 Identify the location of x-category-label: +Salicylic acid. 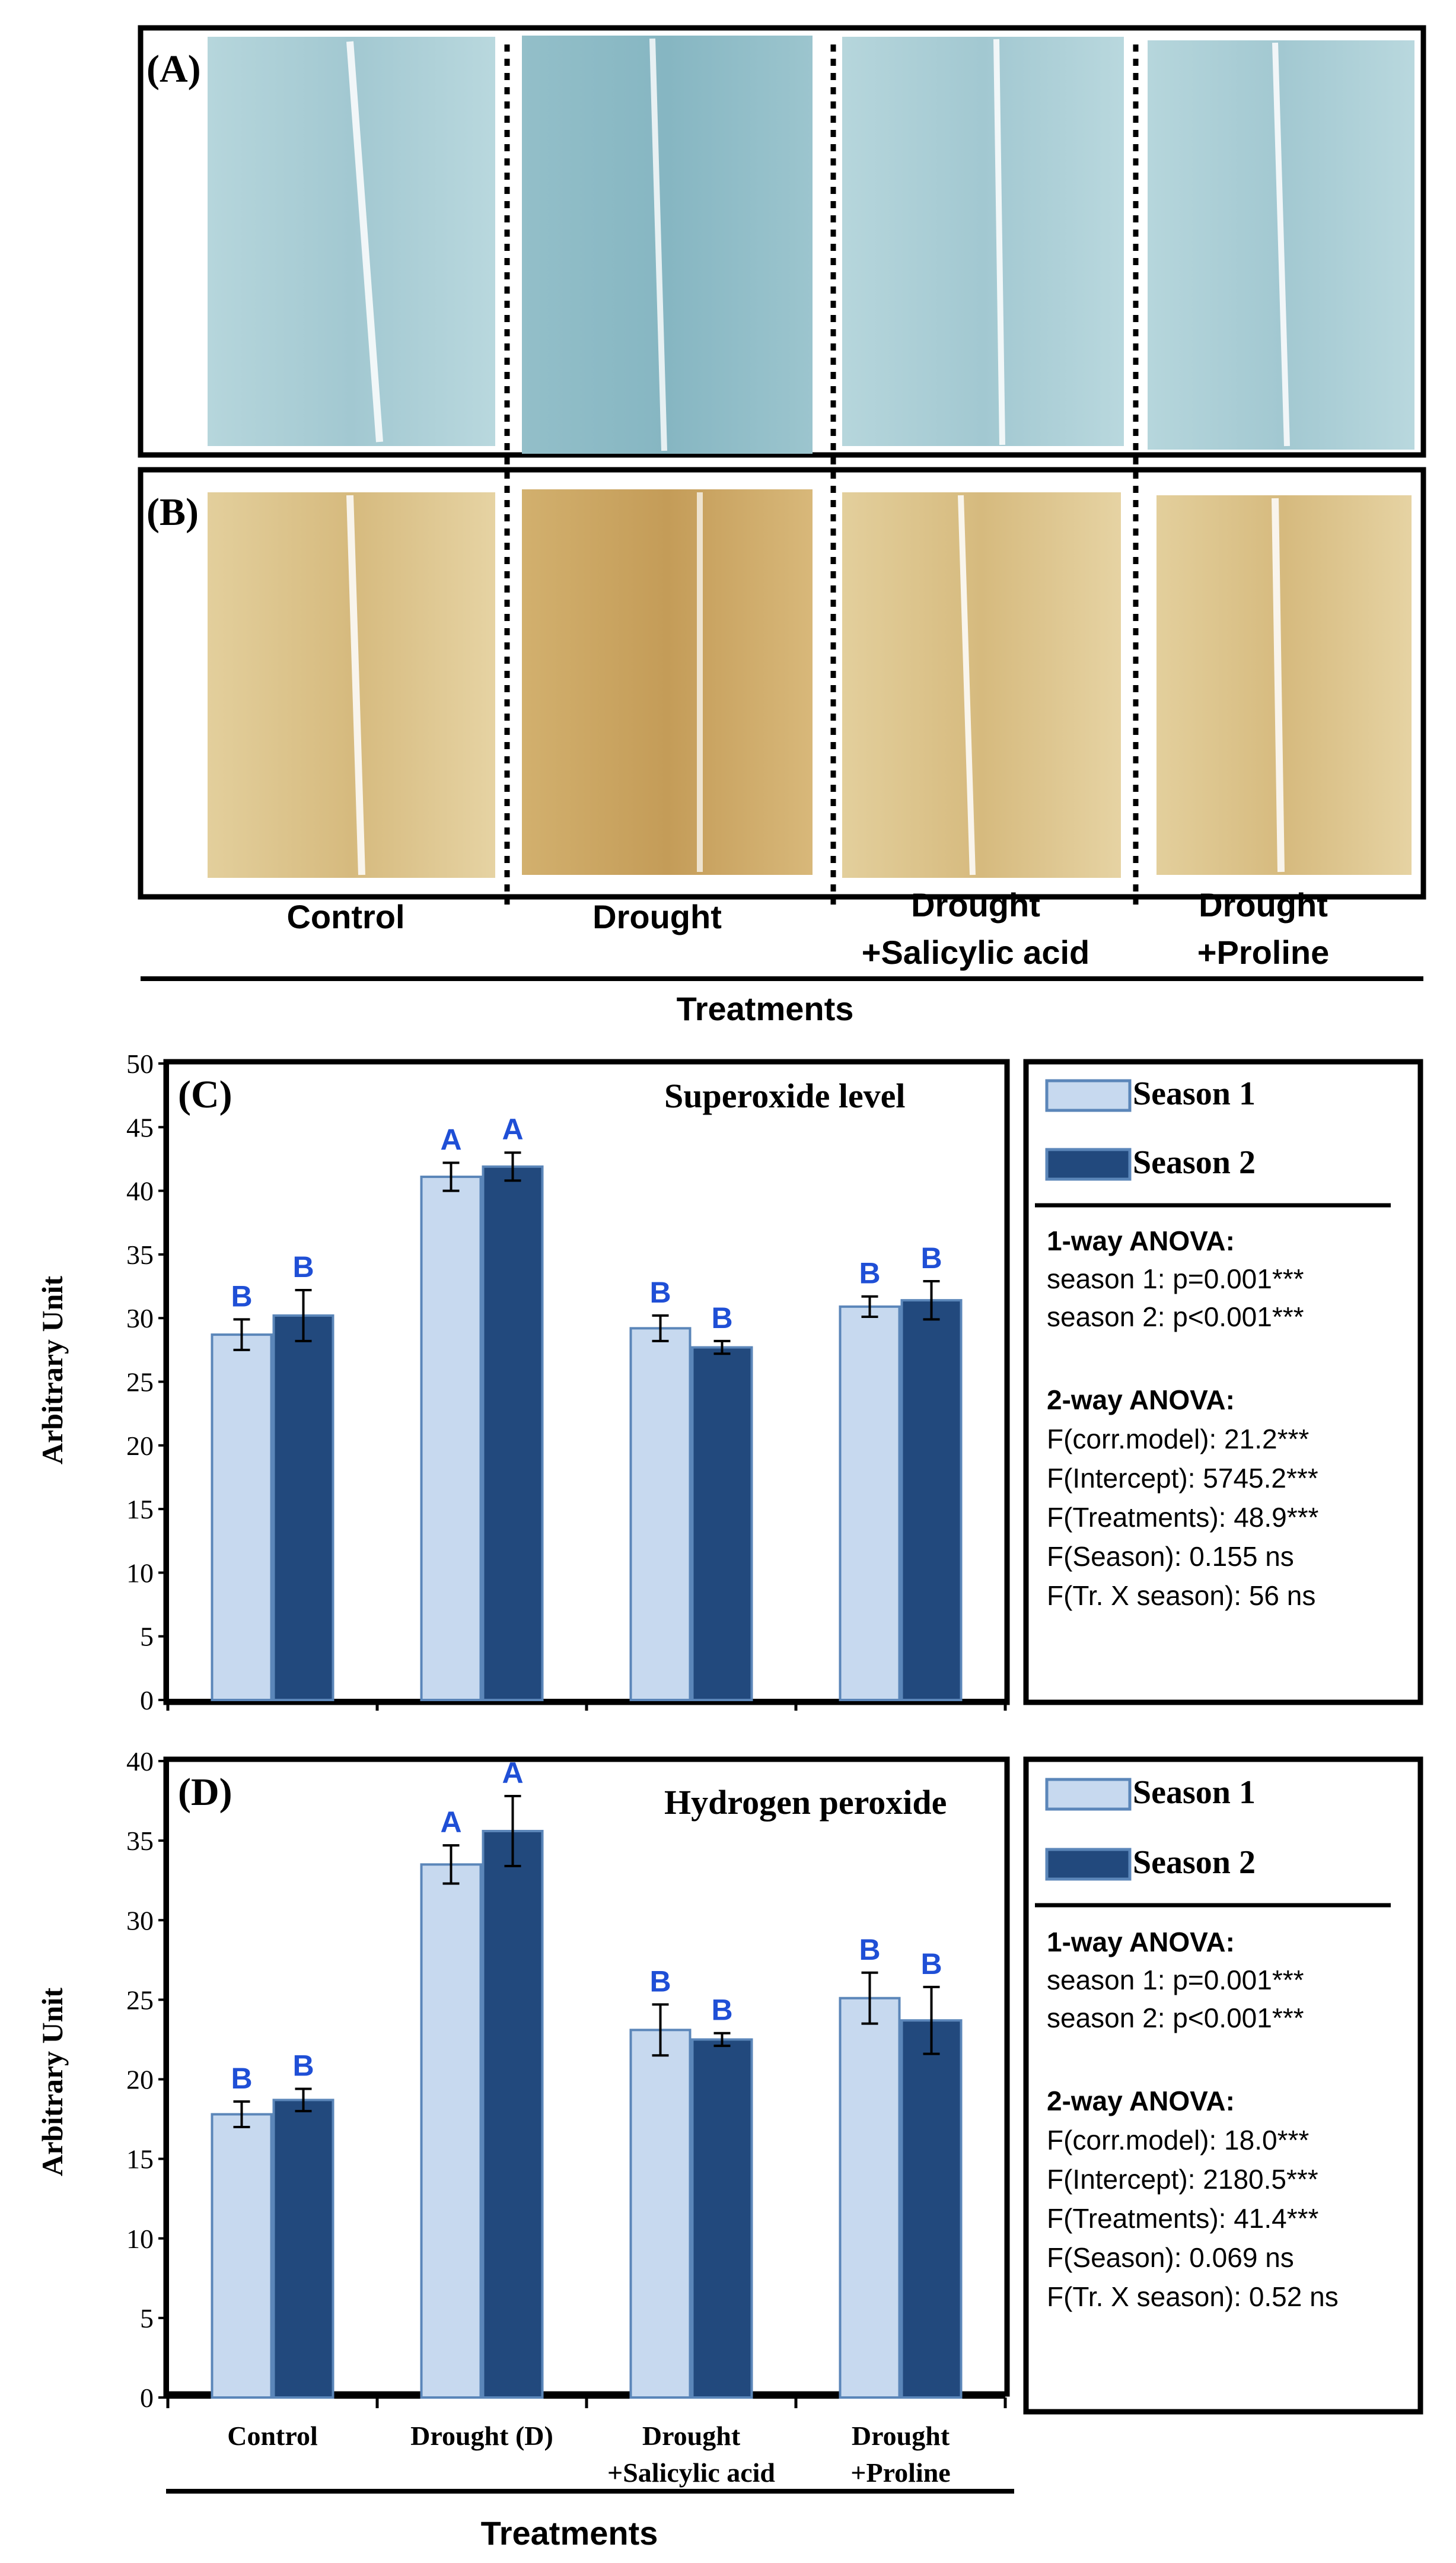
(691, 2472).